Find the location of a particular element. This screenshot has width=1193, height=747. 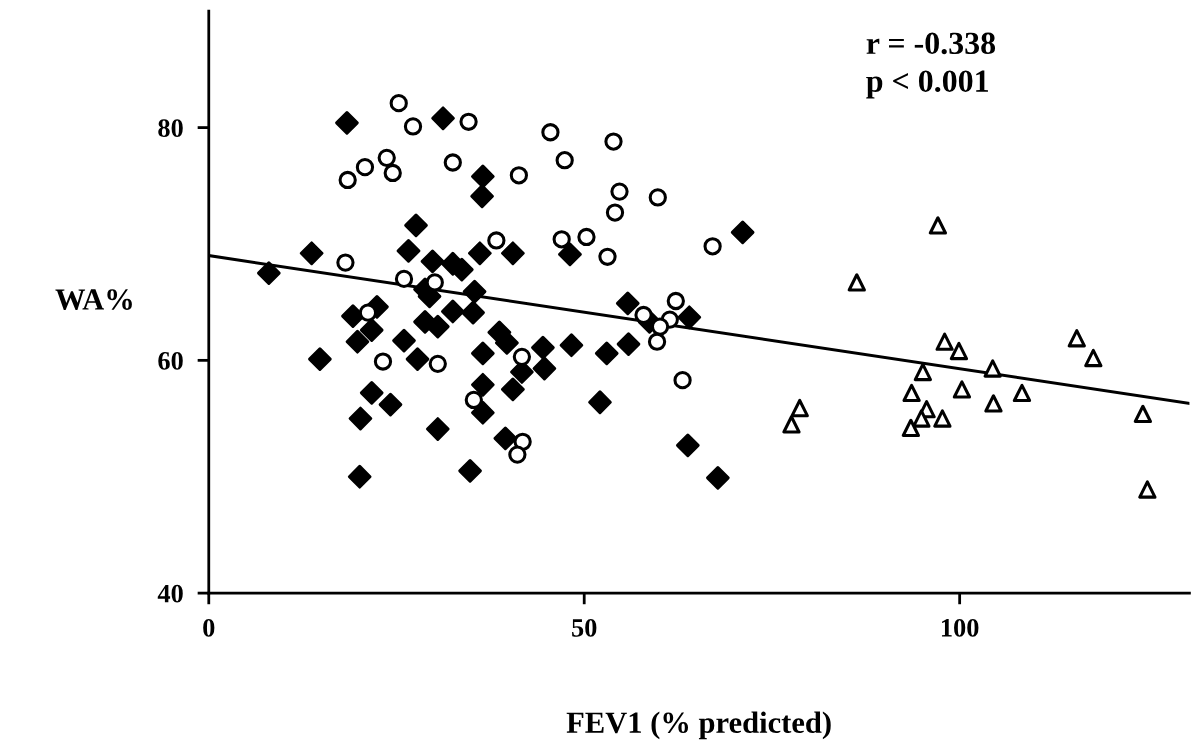

annotation: p < 0.001 is located at coordinates (927, 84).